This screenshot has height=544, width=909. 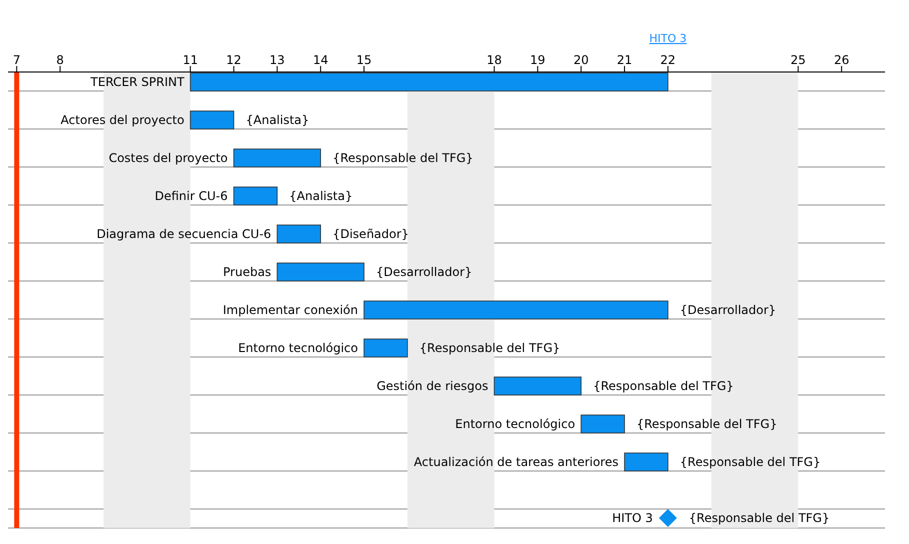 I want to click on x-tick-label: 13, so click(x=277, y=60).